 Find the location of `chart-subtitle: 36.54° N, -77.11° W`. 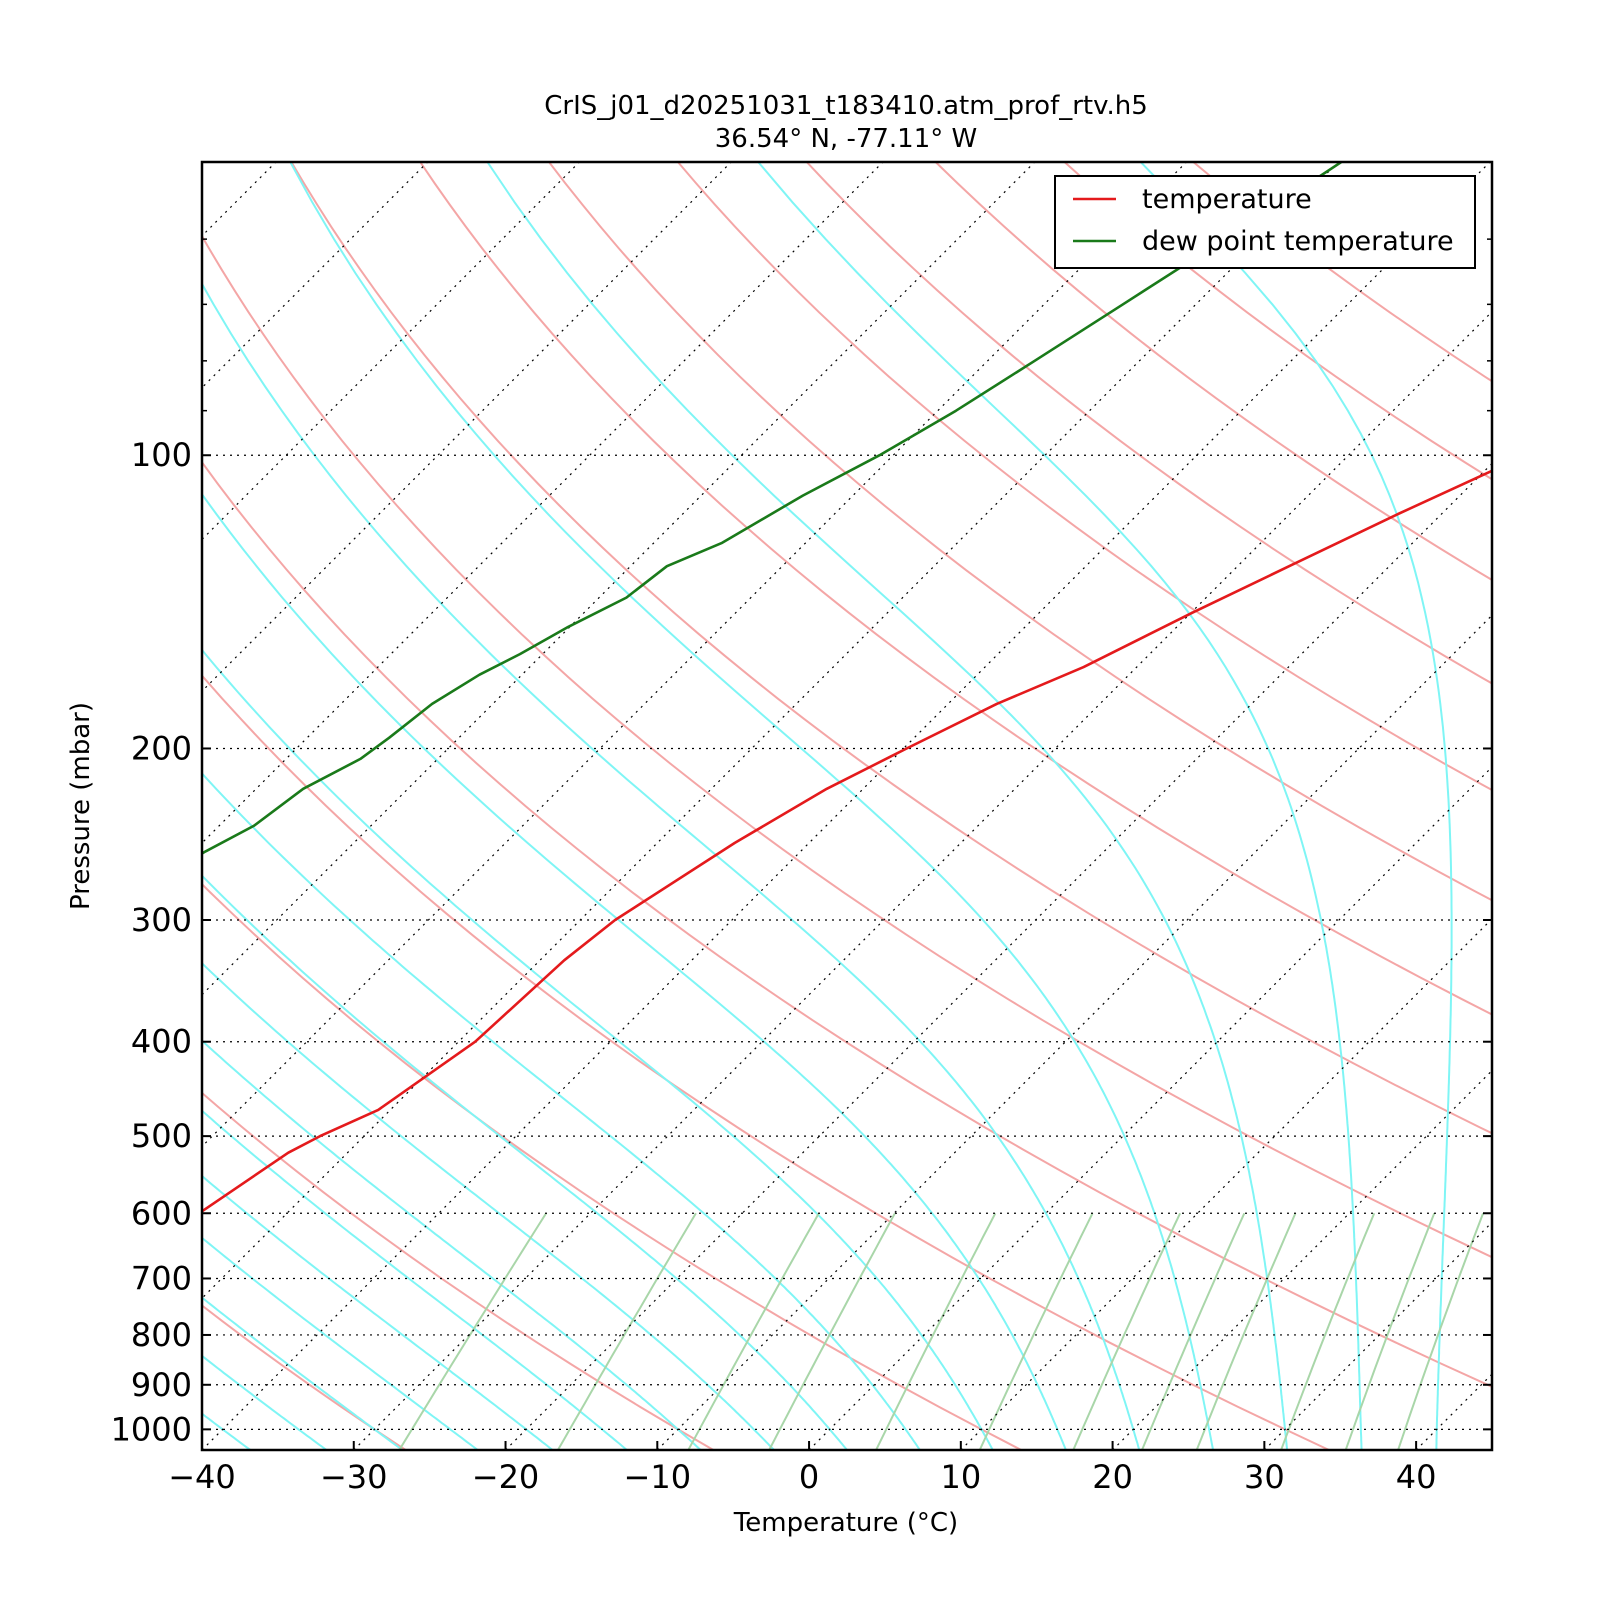

chart-subtitle: 36.54° N, -77.11° W is located at coordinates (846, 139).